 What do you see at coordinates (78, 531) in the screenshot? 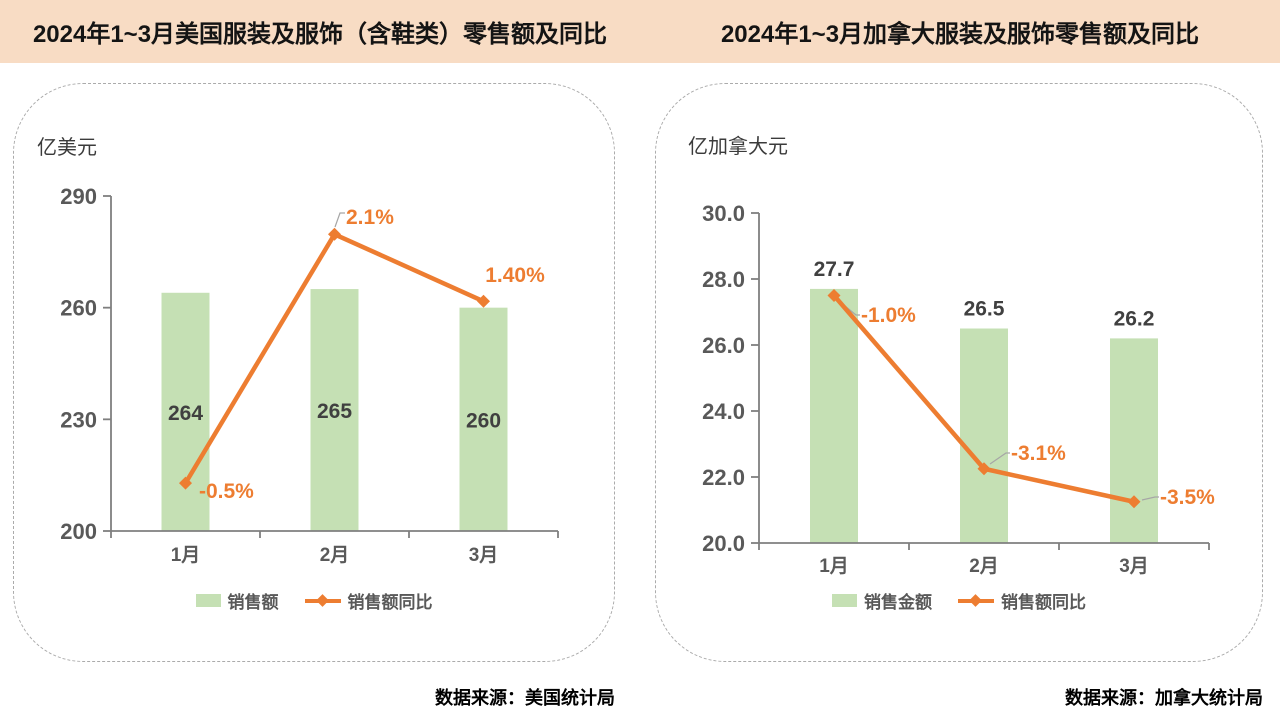
I see `y-tick-label: 200` at bounding box center [78, 531].